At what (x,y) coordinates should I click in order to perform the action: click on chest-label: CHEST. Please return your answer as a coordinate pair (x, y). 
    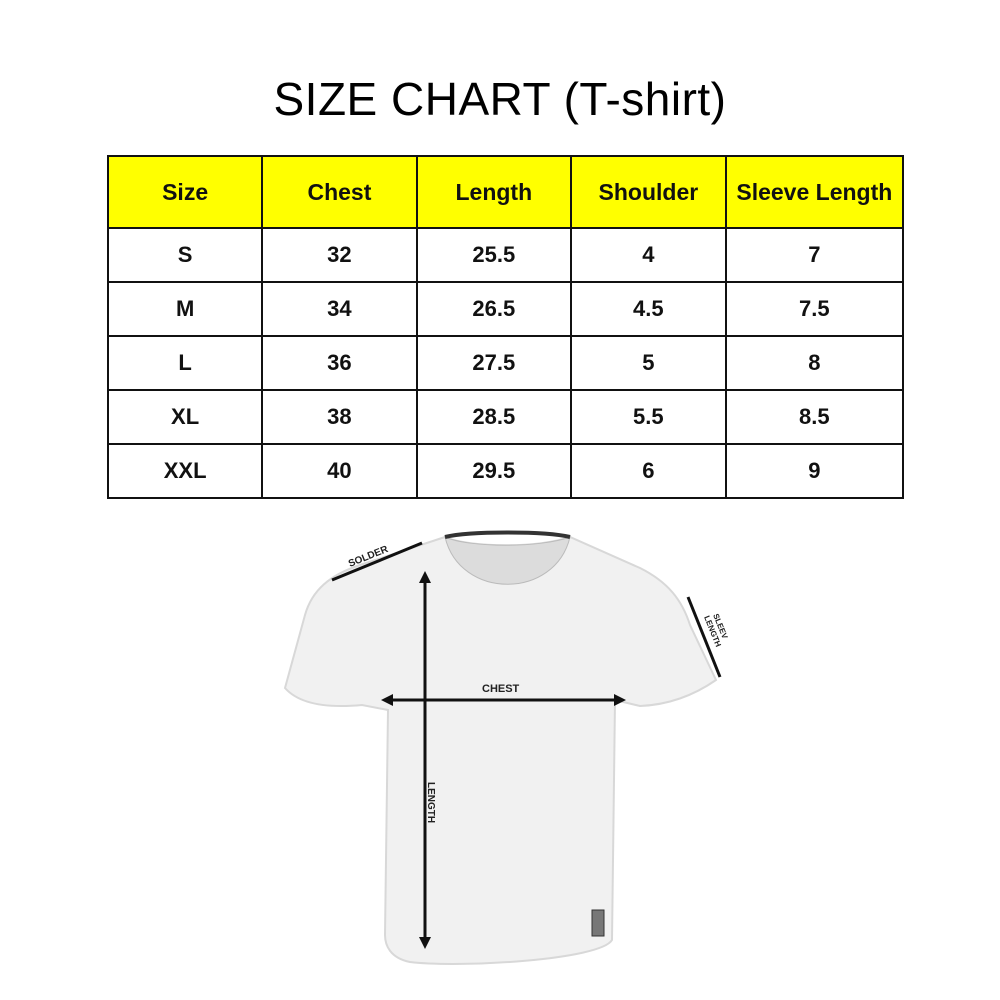
    Looking at the image, I should click on (501, 689).